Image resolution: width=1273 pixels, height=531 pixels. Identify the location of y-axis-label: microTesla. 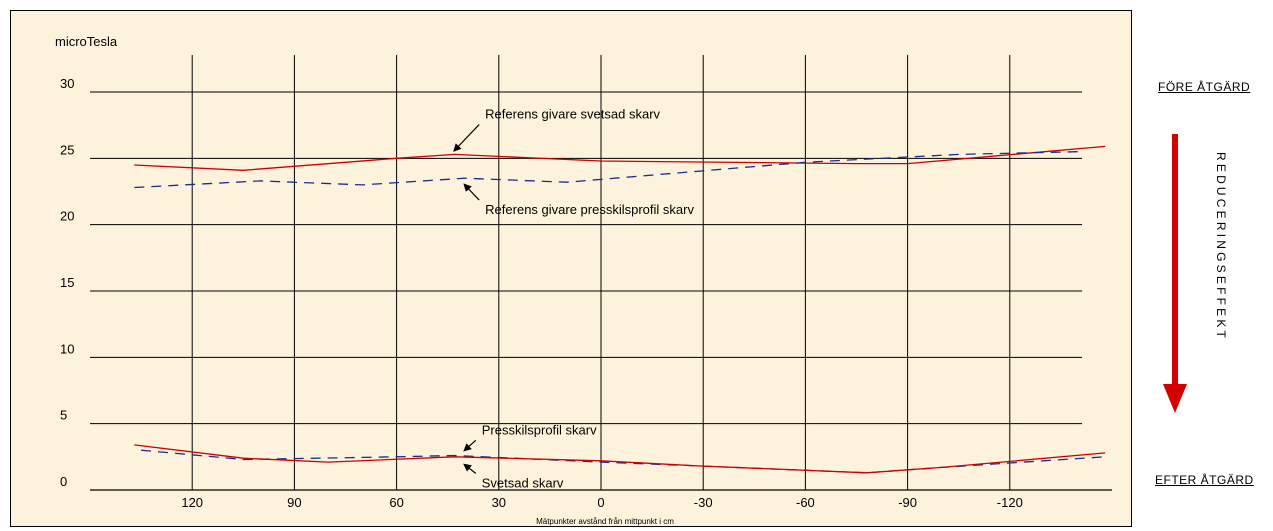
(86, 41).